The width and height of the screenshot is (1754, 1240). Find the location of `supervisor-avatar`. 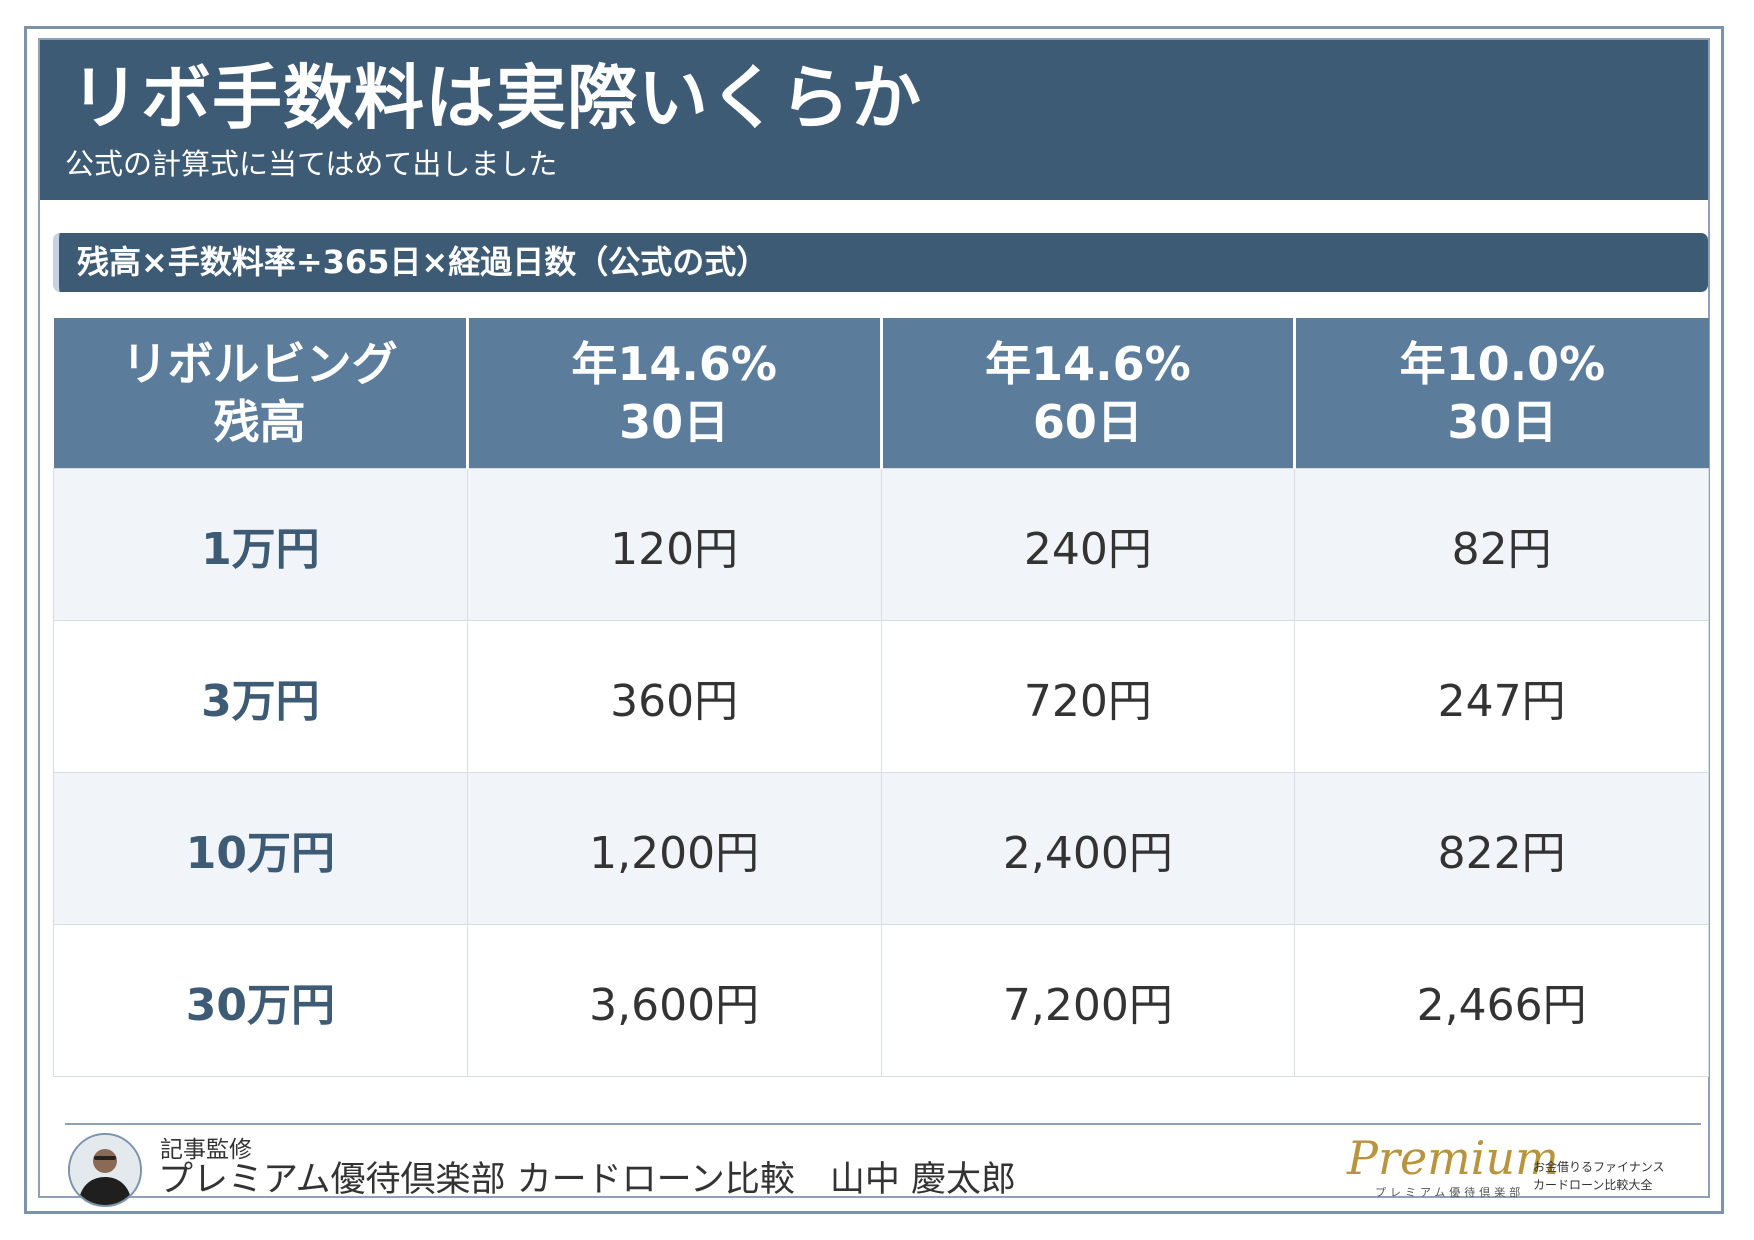

supervisor-avatar is located at coordinates (105, 1170).